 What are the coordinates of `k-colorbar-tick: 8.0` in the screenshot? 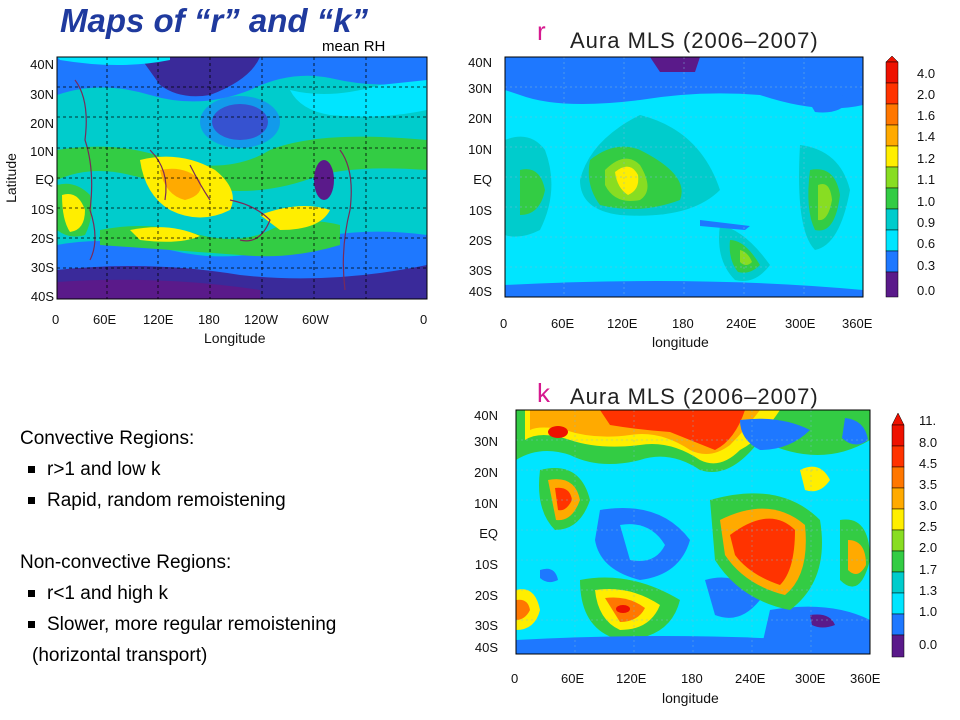 It's located at (928, 442).